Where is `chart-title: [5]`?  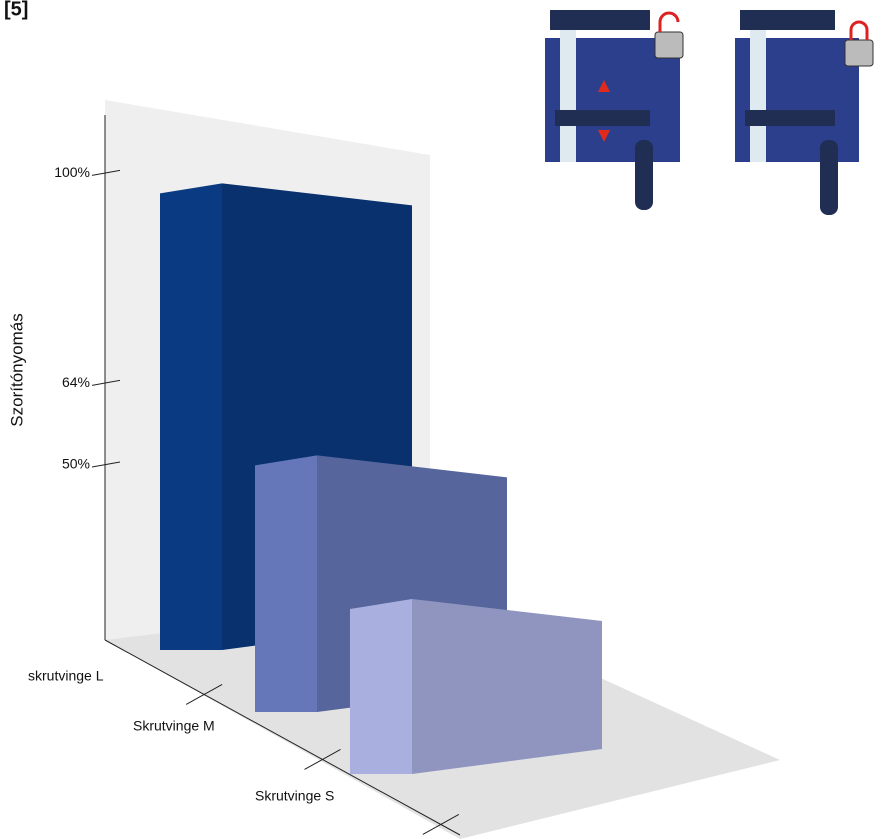 chart-title: [5] is located at coordinates (16, 10).